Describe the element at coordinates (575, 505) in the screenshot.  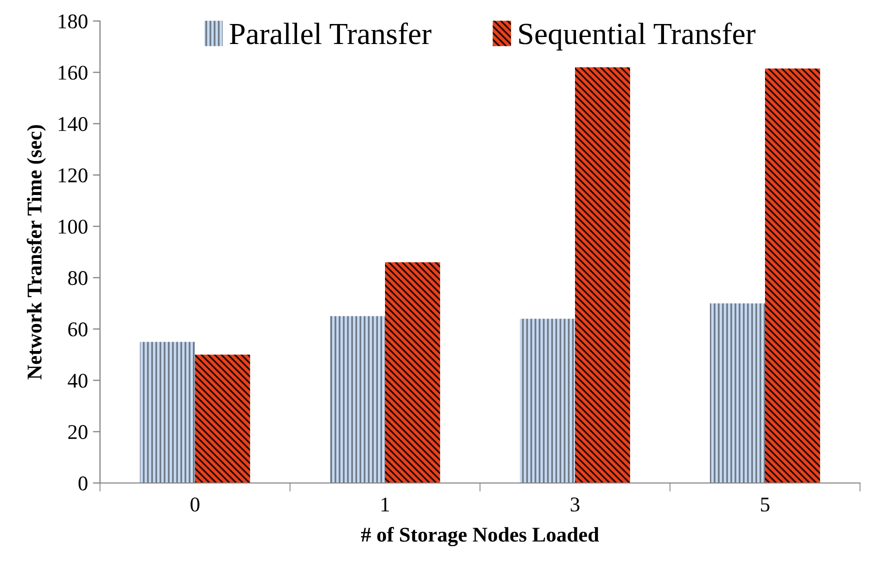
I see `x-tick-label: 3` at that location.